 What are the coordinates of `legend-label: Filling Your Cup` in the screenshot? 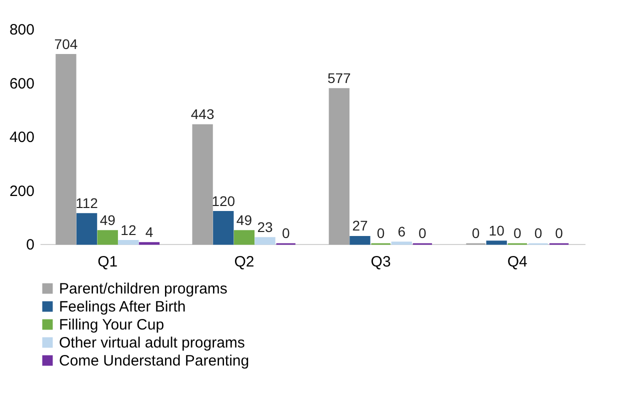 It's located at (111, 325).